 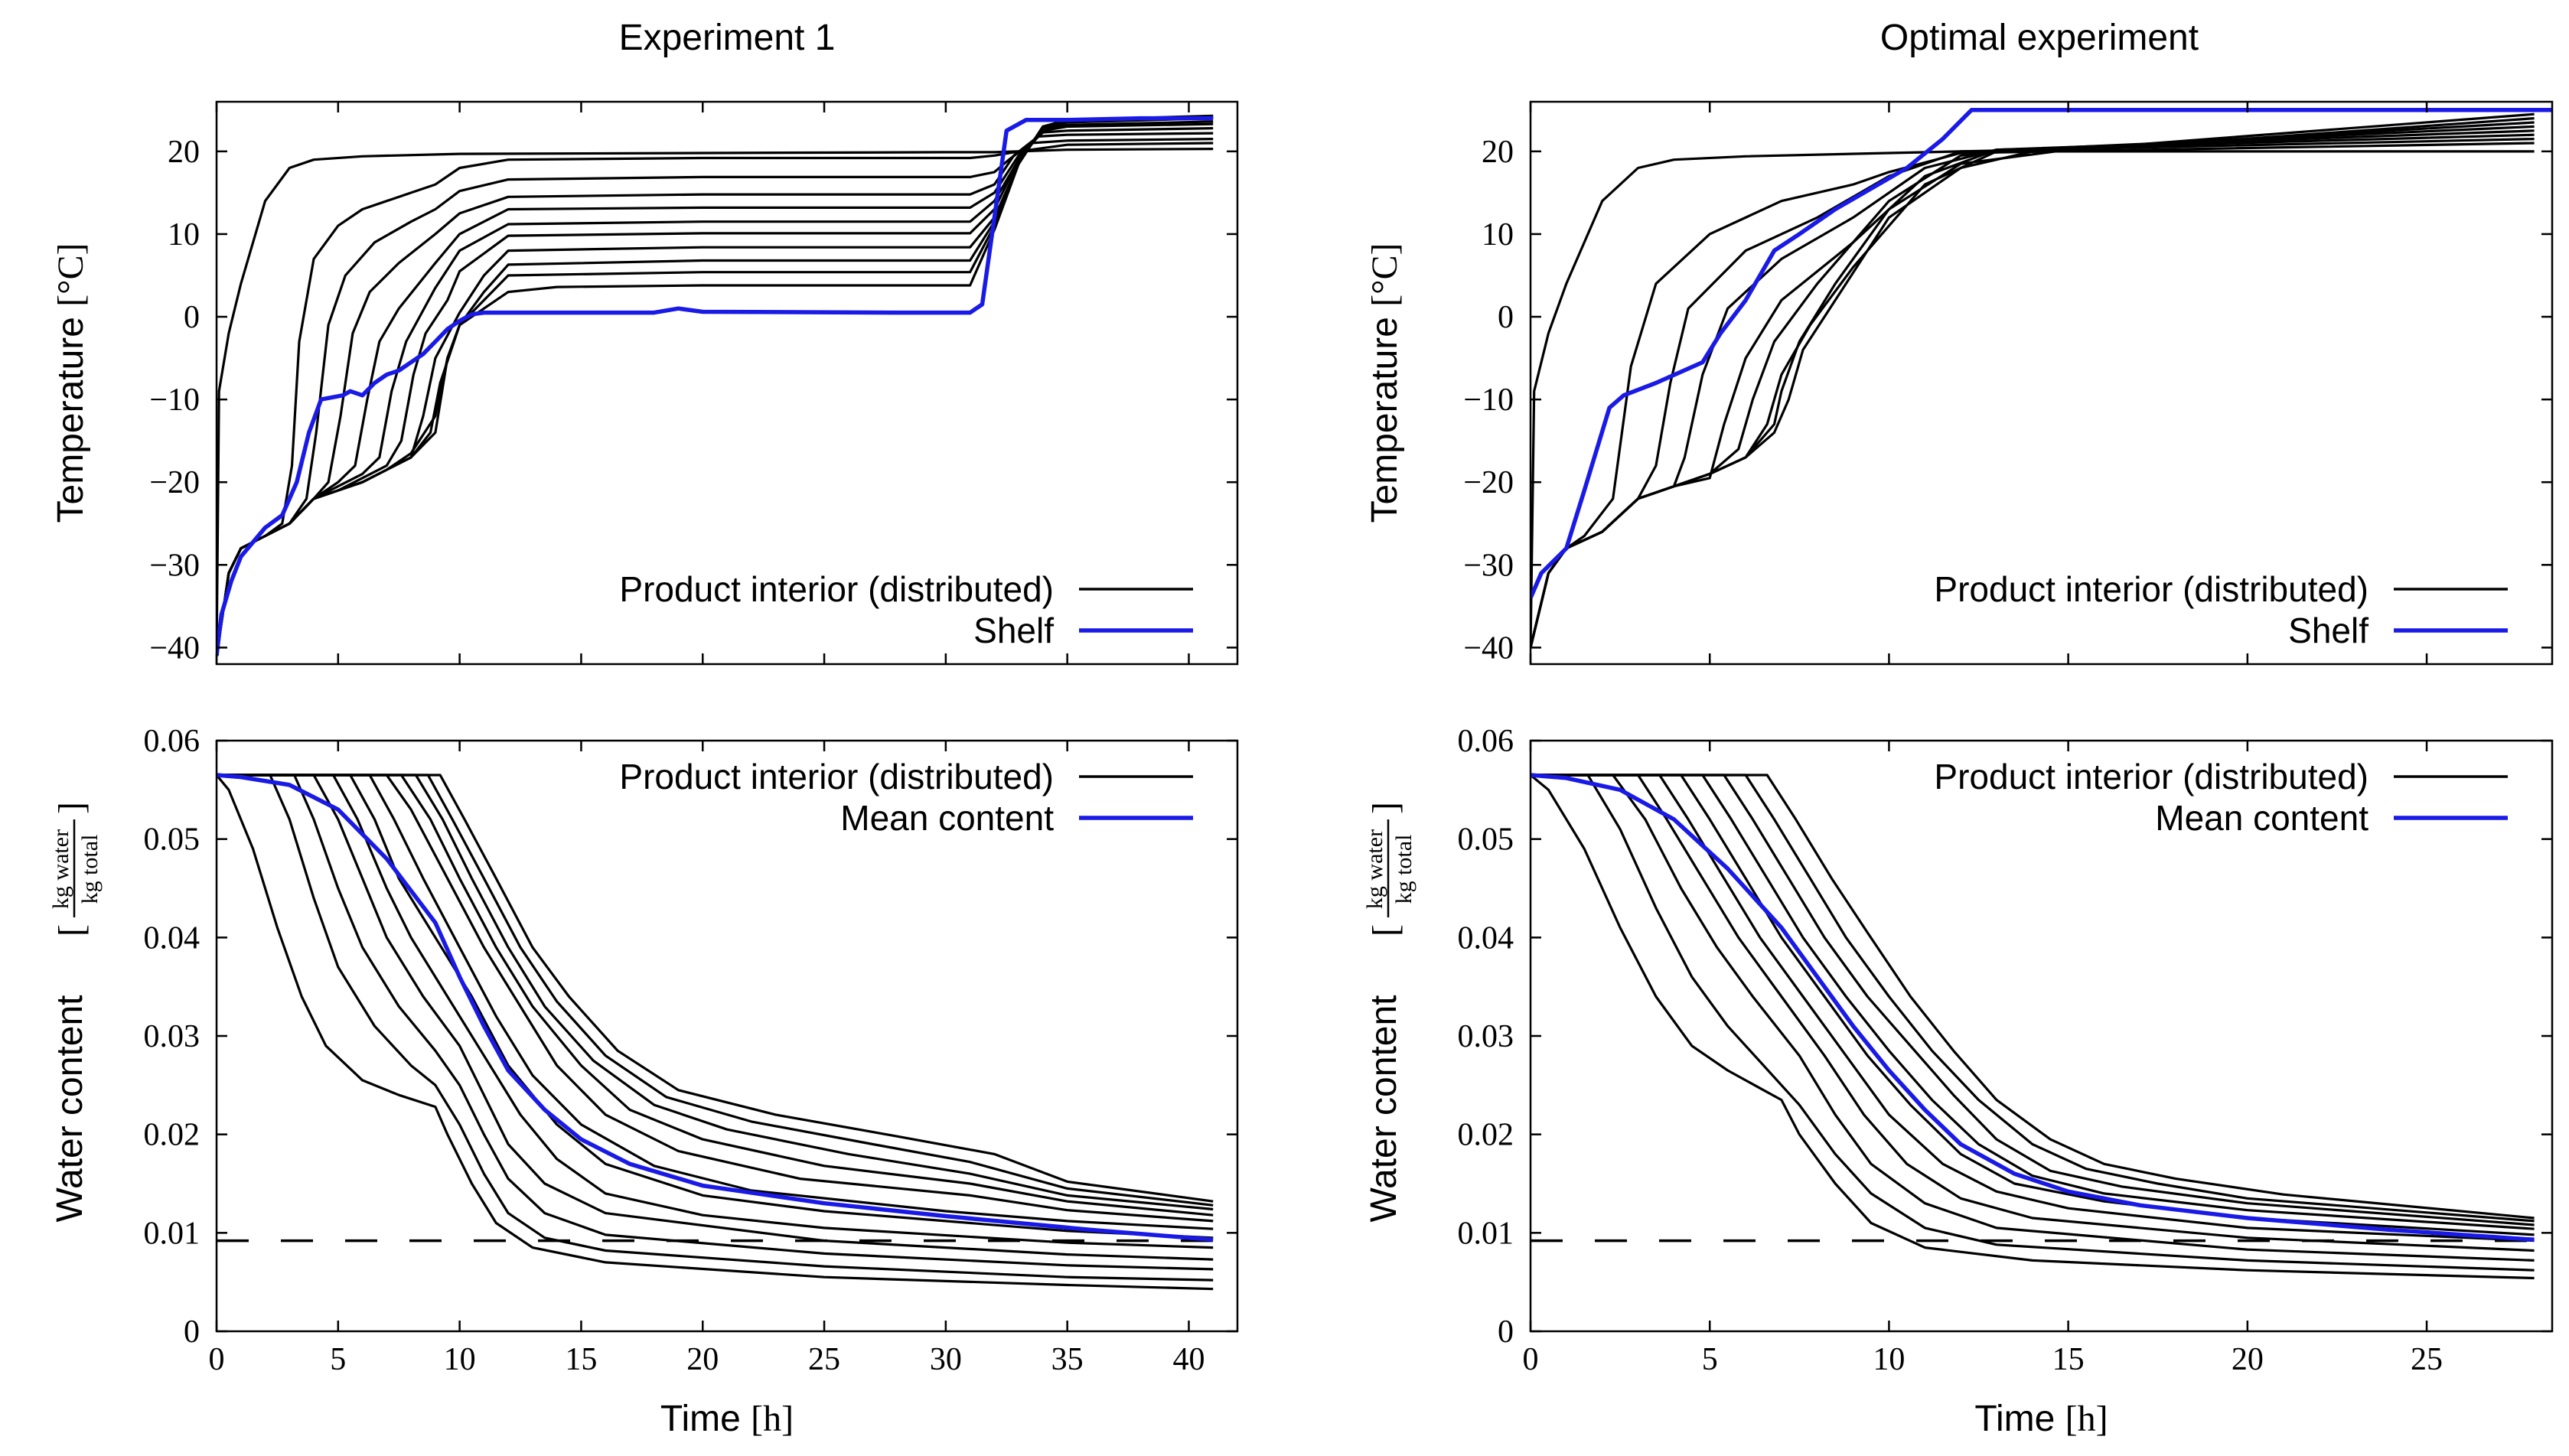 What do you see at coordinates (2040, 38) in the screenshot?
I see `title-optimal-experiment: Optimal experiment` at bounding box center [2040, 38].